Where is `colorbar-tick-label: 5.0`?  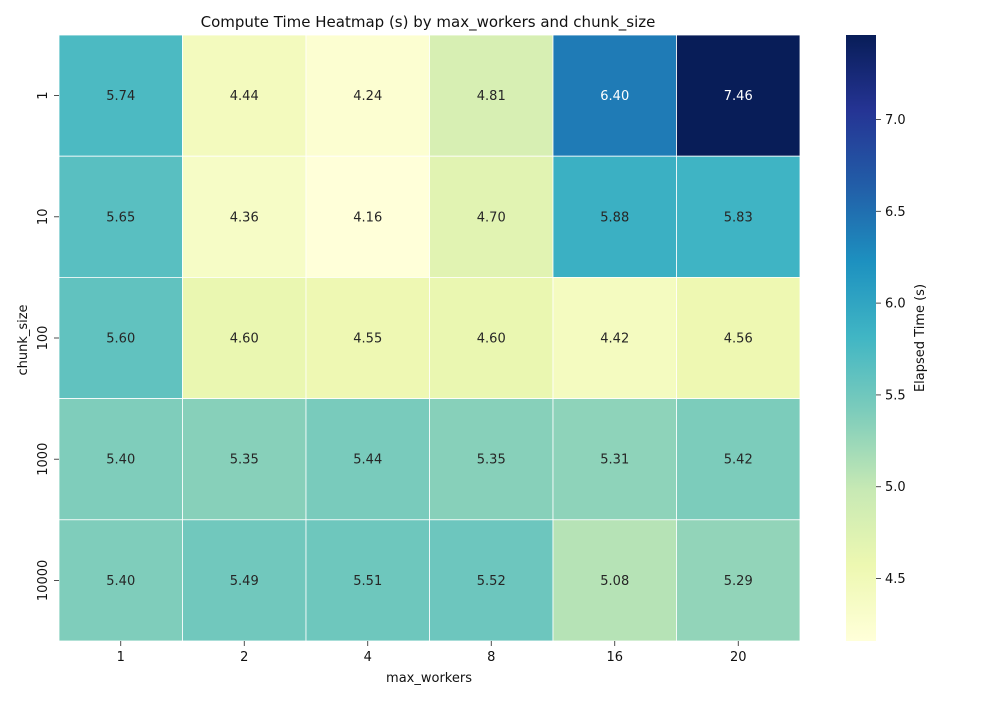 colorbar-tick-label: 5.0 is located at coordinates (895, 487).